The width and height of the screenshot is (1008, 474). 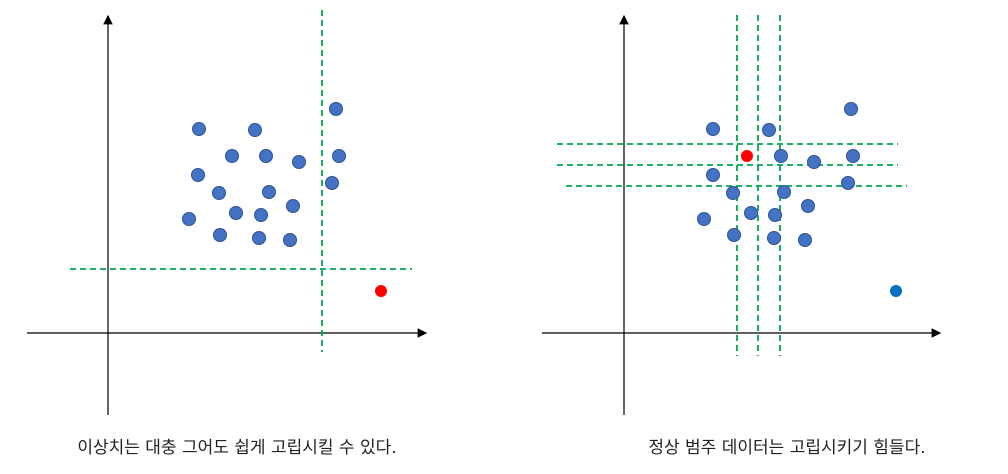 What do you see at coordinates (747, 156) in the screenshot?
I see `normal-point-target` at bounding box center [747, 156].